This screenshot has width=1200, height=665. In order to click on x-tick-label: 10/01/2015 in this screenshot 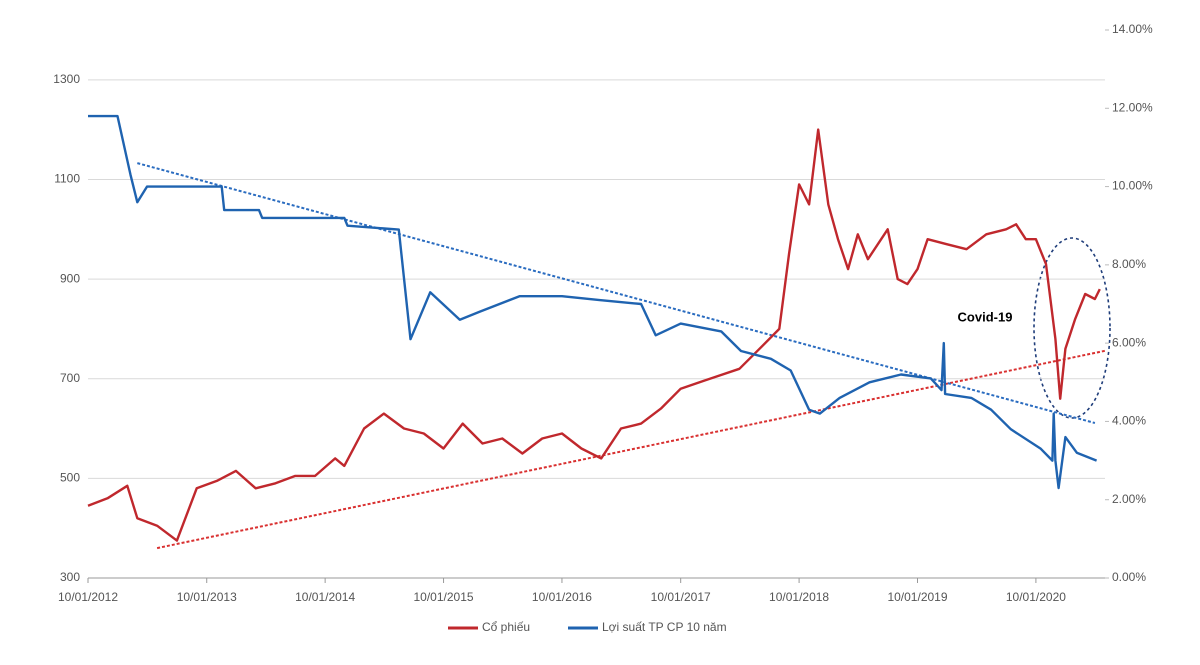, I will do `click(444, 597)`.